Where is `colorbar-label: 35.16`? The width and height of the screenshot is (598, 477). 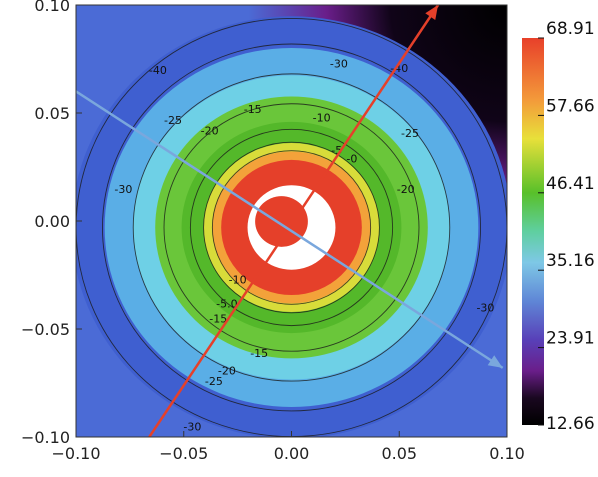 colorbar-label: 35.16 is located at coordinates (570, 261).